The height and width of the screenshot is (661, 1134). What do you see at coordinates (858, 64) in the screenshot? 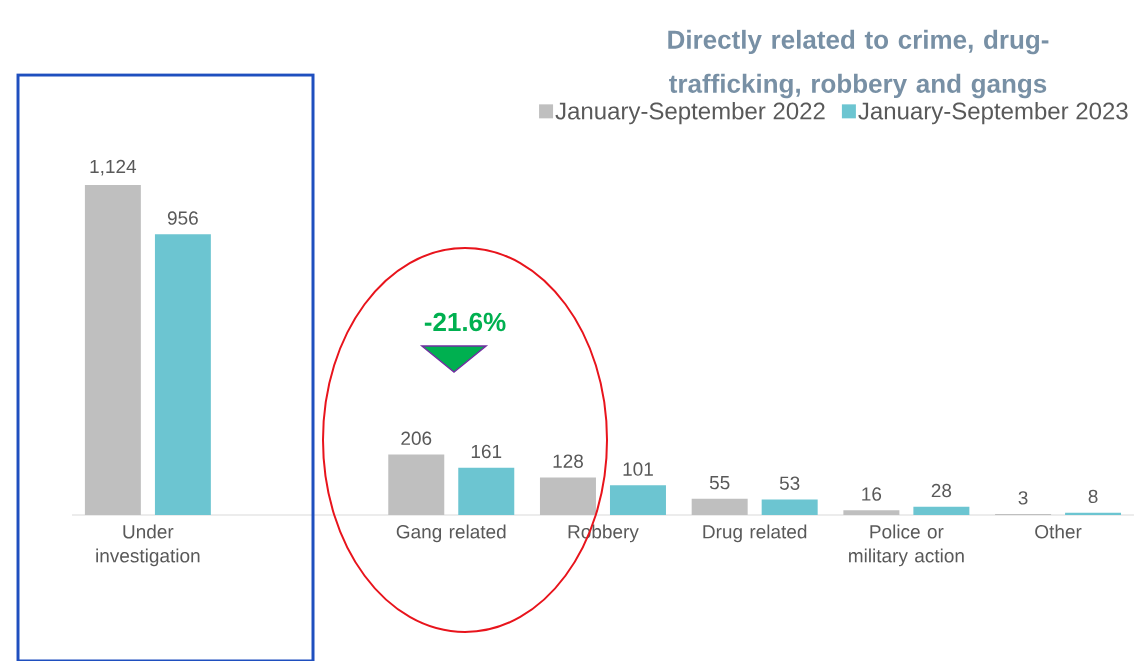
I see `chart-title: Directly related to crime, drug-trafficking, robbery and gangs` at bounding box center [858, 64].